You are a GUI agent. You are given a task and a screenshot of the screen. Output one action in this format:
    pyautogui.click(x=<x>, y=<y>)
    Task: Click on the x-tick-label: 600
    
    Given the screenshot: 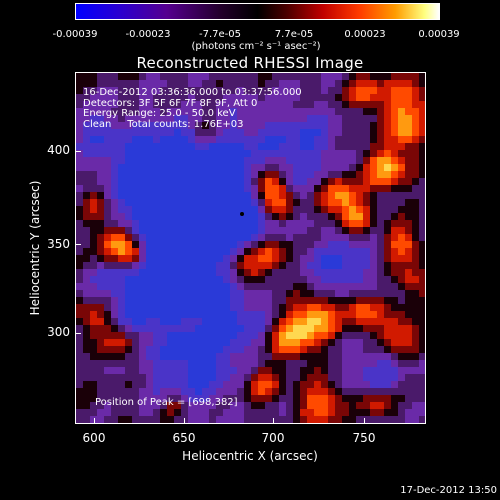 What is the action you would take?
    pyautogui.click(x=94, y=438)
    